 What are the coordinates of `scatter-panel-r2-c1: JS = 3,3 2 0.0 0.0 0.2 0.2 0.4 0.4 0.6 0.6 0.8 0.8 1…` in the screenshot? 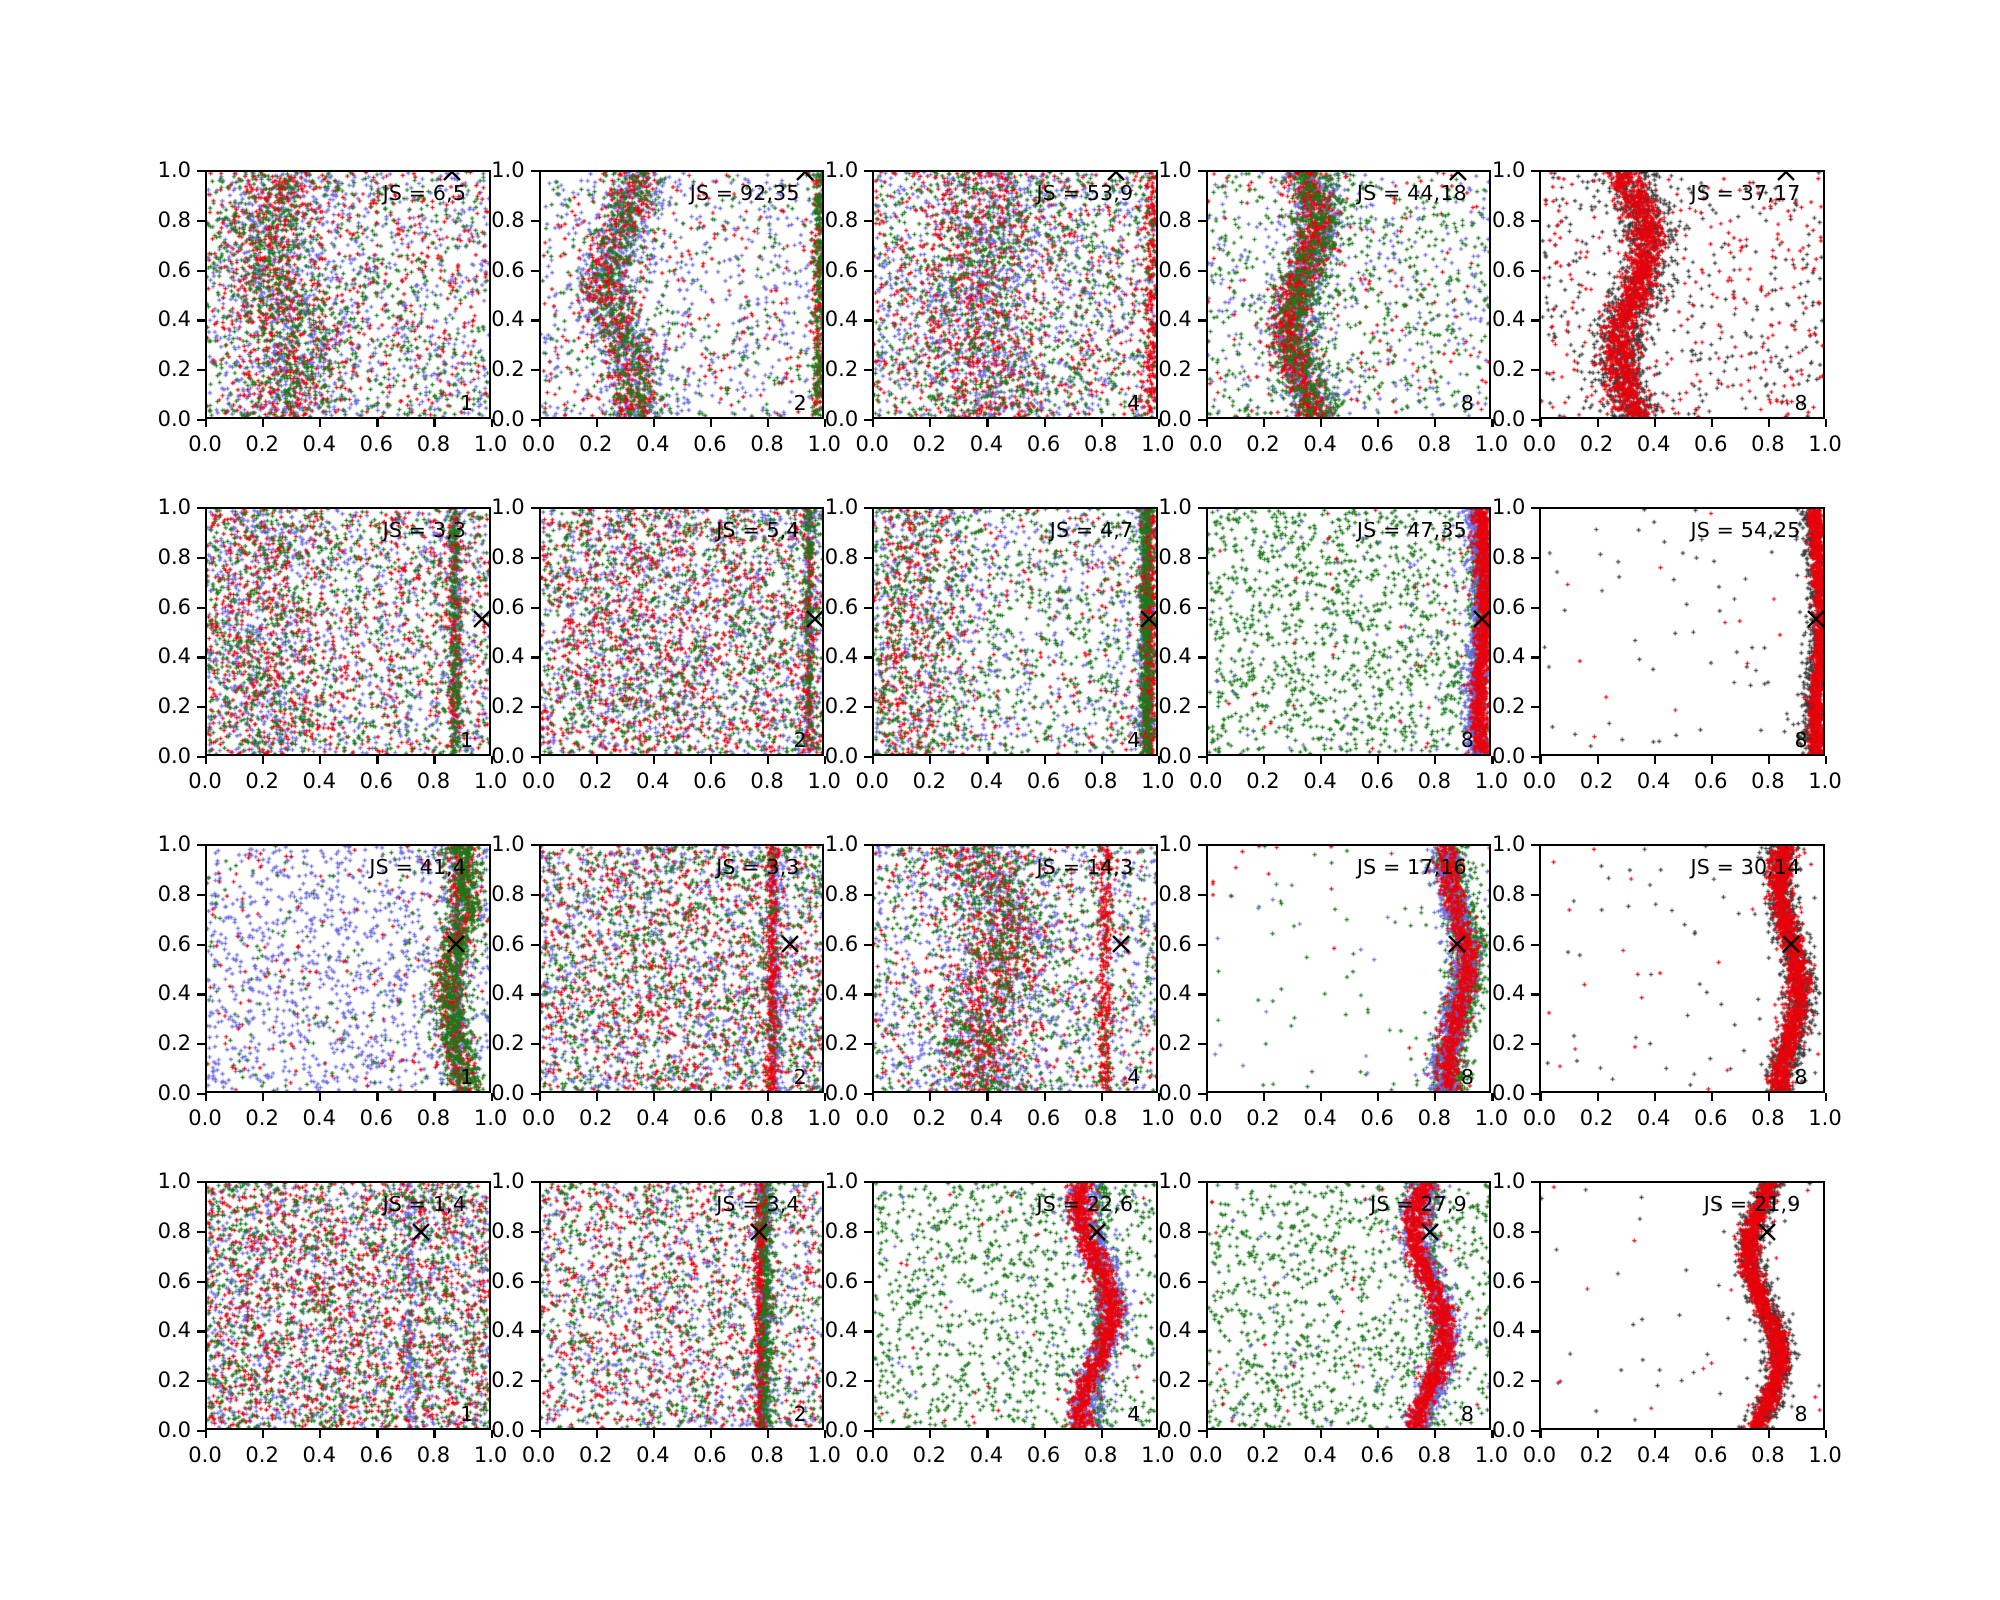 It's located at (666, 981).